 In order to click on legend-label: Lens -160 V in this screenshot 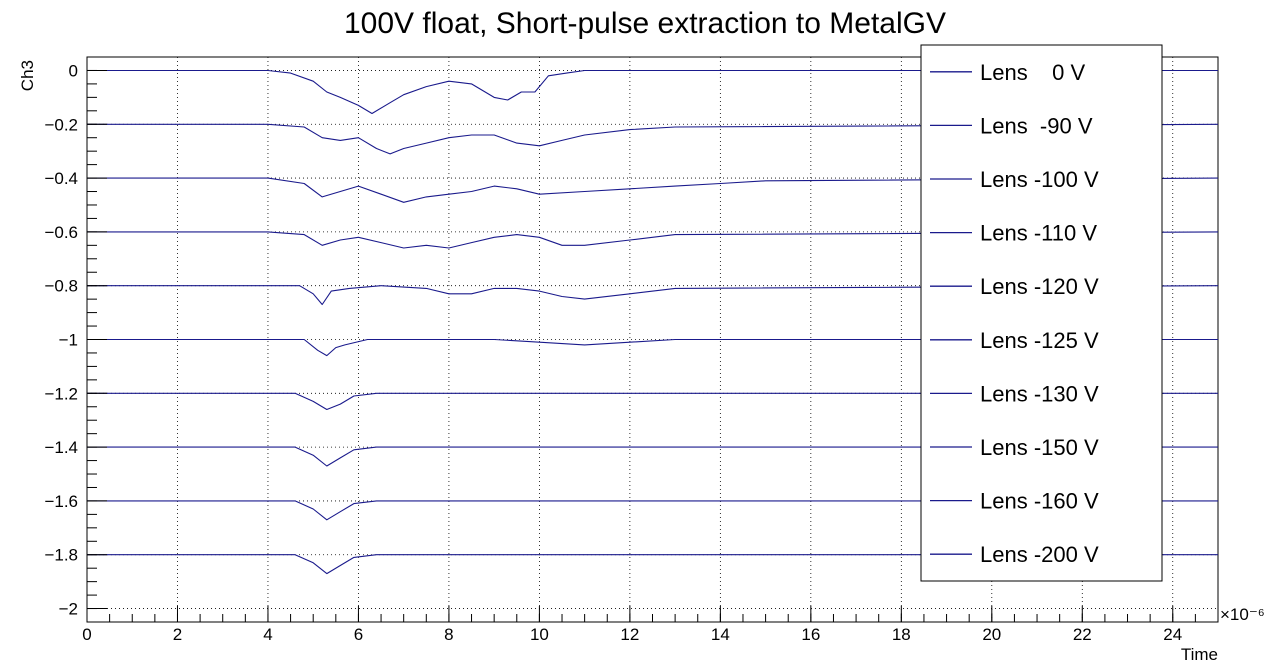, I will do `click(1039, 501)`.